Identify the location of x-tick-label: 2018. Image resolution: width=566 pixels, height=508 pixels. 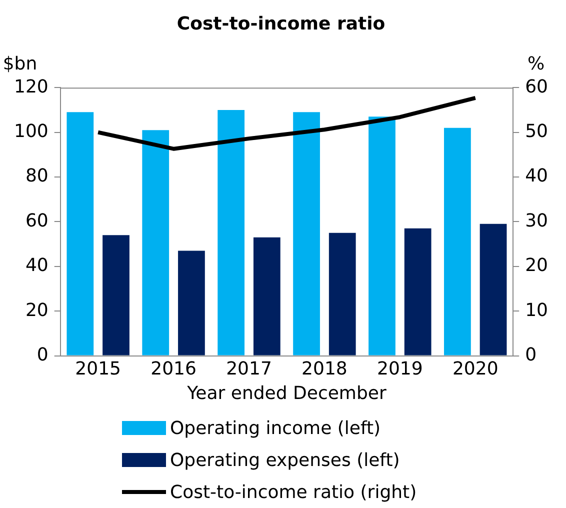
(325, 369).